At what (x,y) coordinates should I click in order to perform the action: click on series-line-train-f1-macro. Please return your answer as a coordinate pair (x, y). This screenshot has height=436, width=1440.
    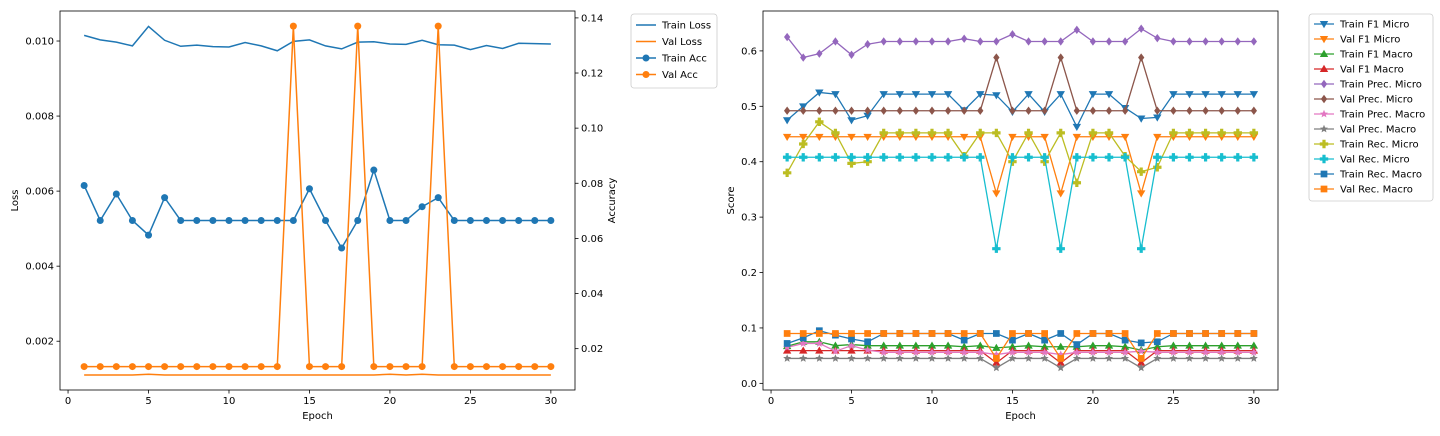
    Looking at the image, I should click on (1020, 346).